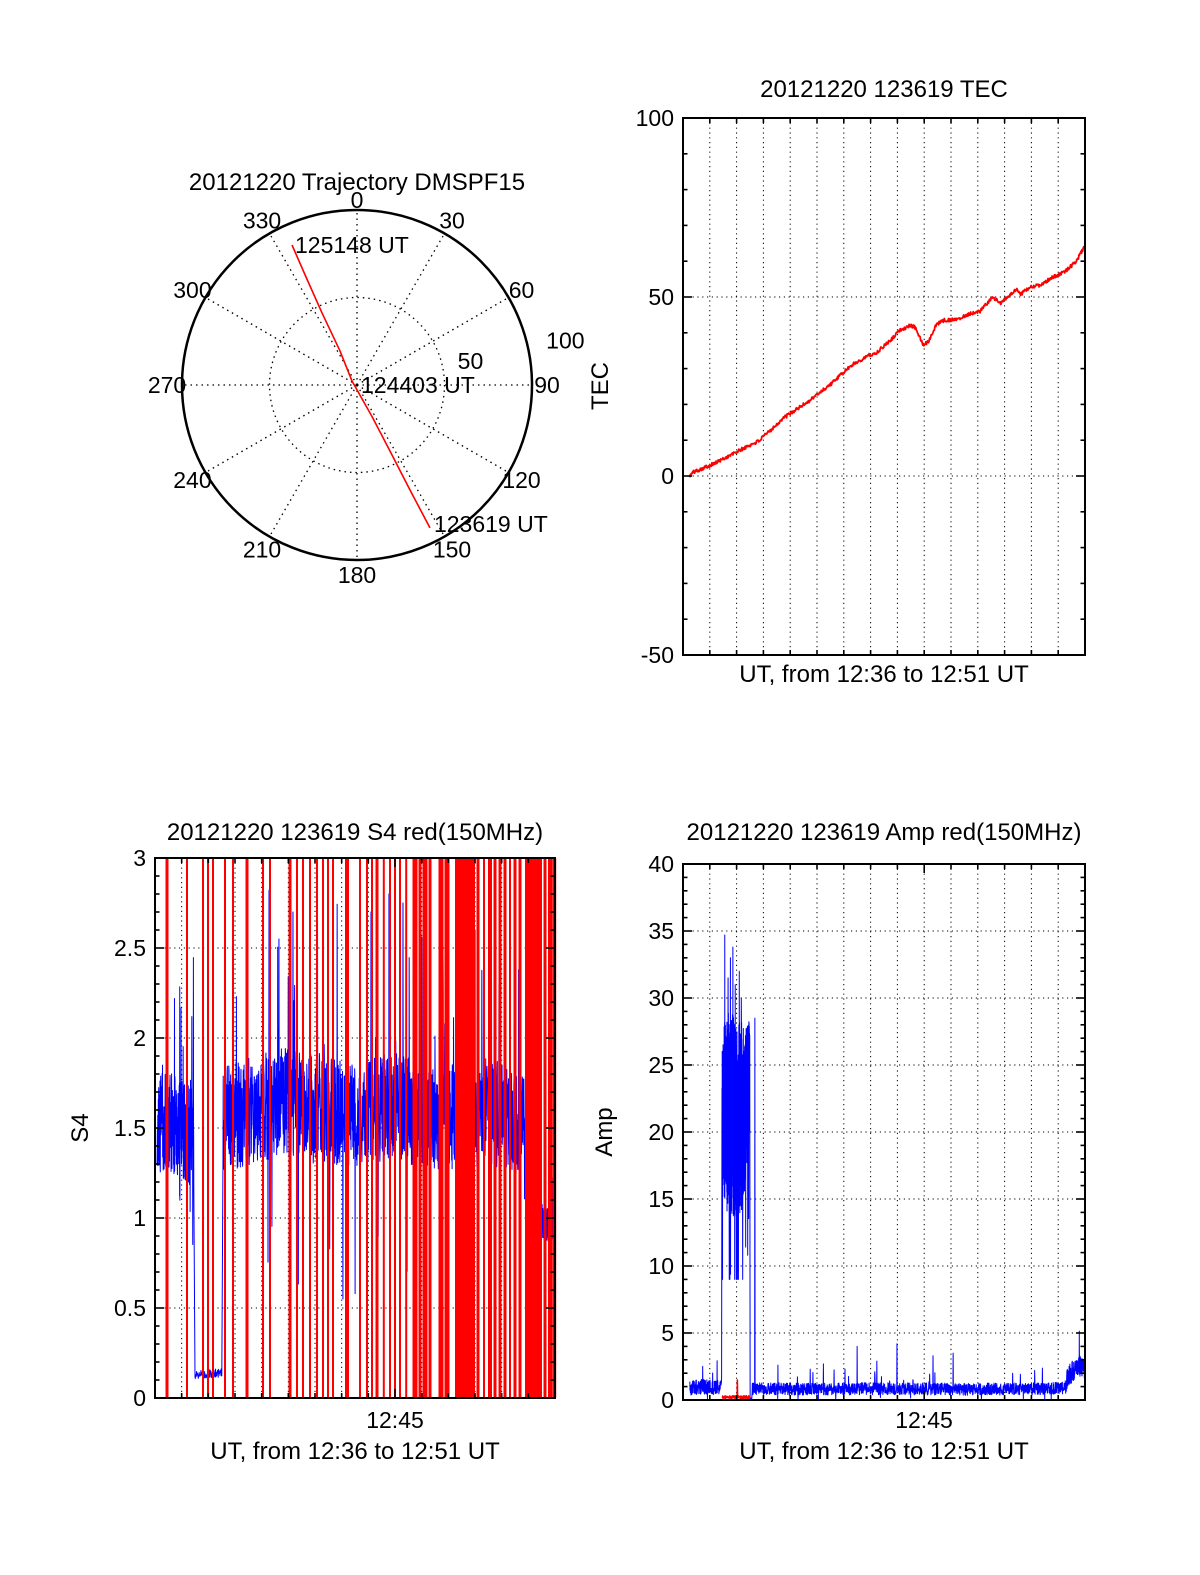  Describe the element at coordinates (139, 1038) in the screenshot. I see `s4-y-tick-label: 2` at that location.